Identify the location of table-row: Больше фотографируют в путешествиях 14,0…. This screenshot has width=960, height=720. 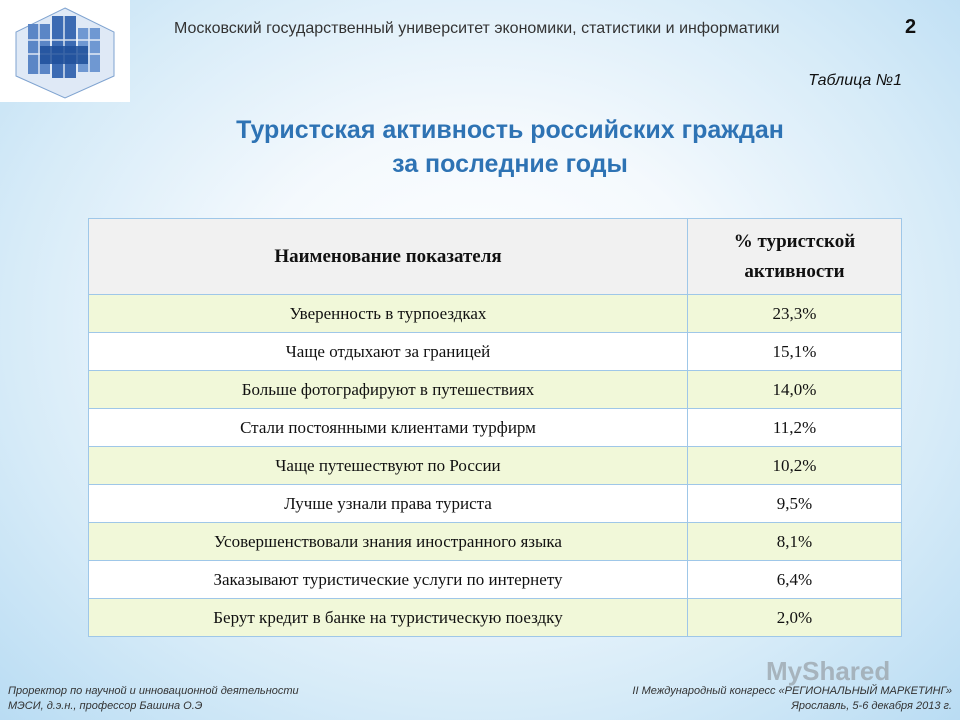
(495, 389).